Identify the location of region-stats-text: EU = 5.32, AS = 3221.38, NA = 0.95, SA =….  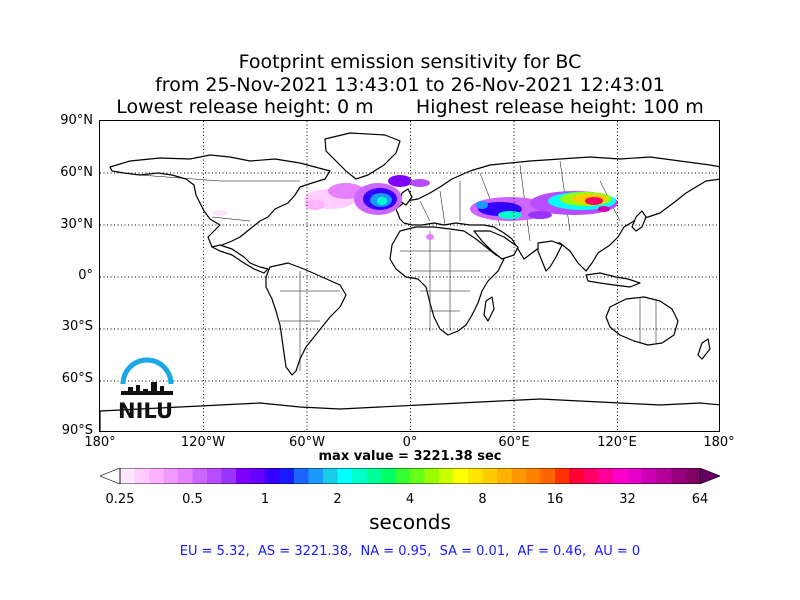
(410, 551).